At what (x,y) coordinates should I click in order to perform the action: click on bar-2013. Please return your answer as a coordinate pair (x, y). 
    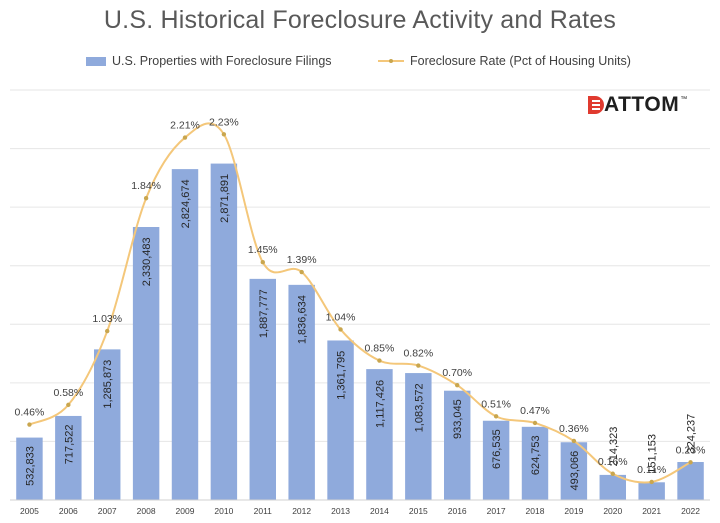
    Looking at the image, I should click on (340, 420).